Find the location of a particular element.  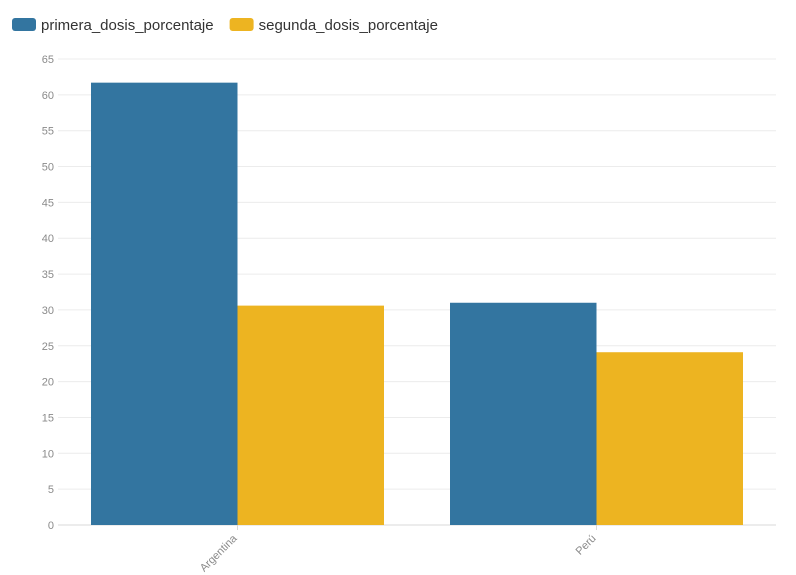

bar-primera_dosis_porcentaje-Perú is located at coordinates (523, 413).